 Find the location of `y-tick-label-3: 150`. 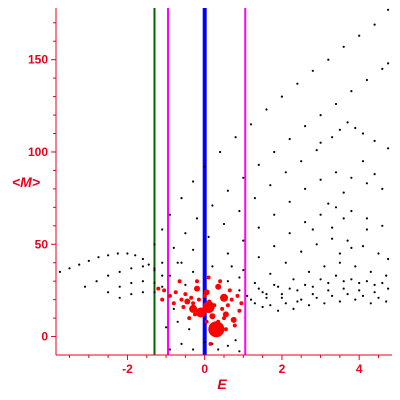

y-tick-label-3: 150 is located at coordinates (38, 60).